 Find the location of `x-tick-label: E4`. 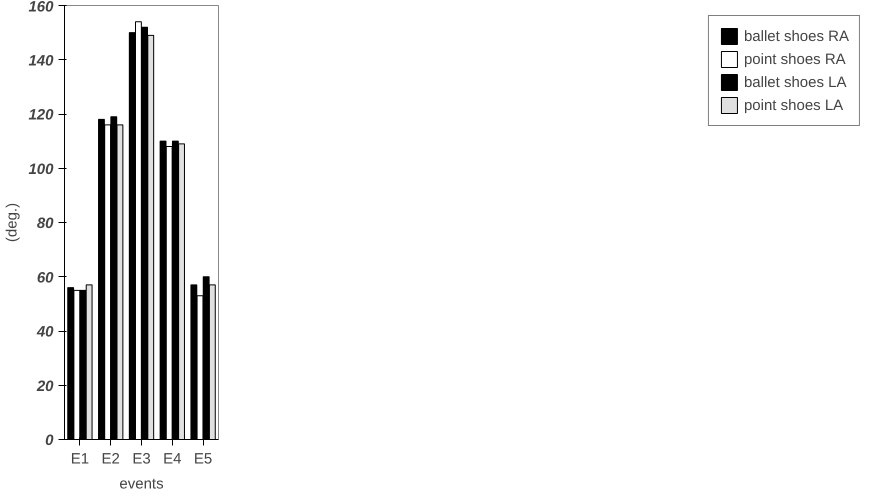

x-tick-label: E4 is located at coordinates (172, 459).